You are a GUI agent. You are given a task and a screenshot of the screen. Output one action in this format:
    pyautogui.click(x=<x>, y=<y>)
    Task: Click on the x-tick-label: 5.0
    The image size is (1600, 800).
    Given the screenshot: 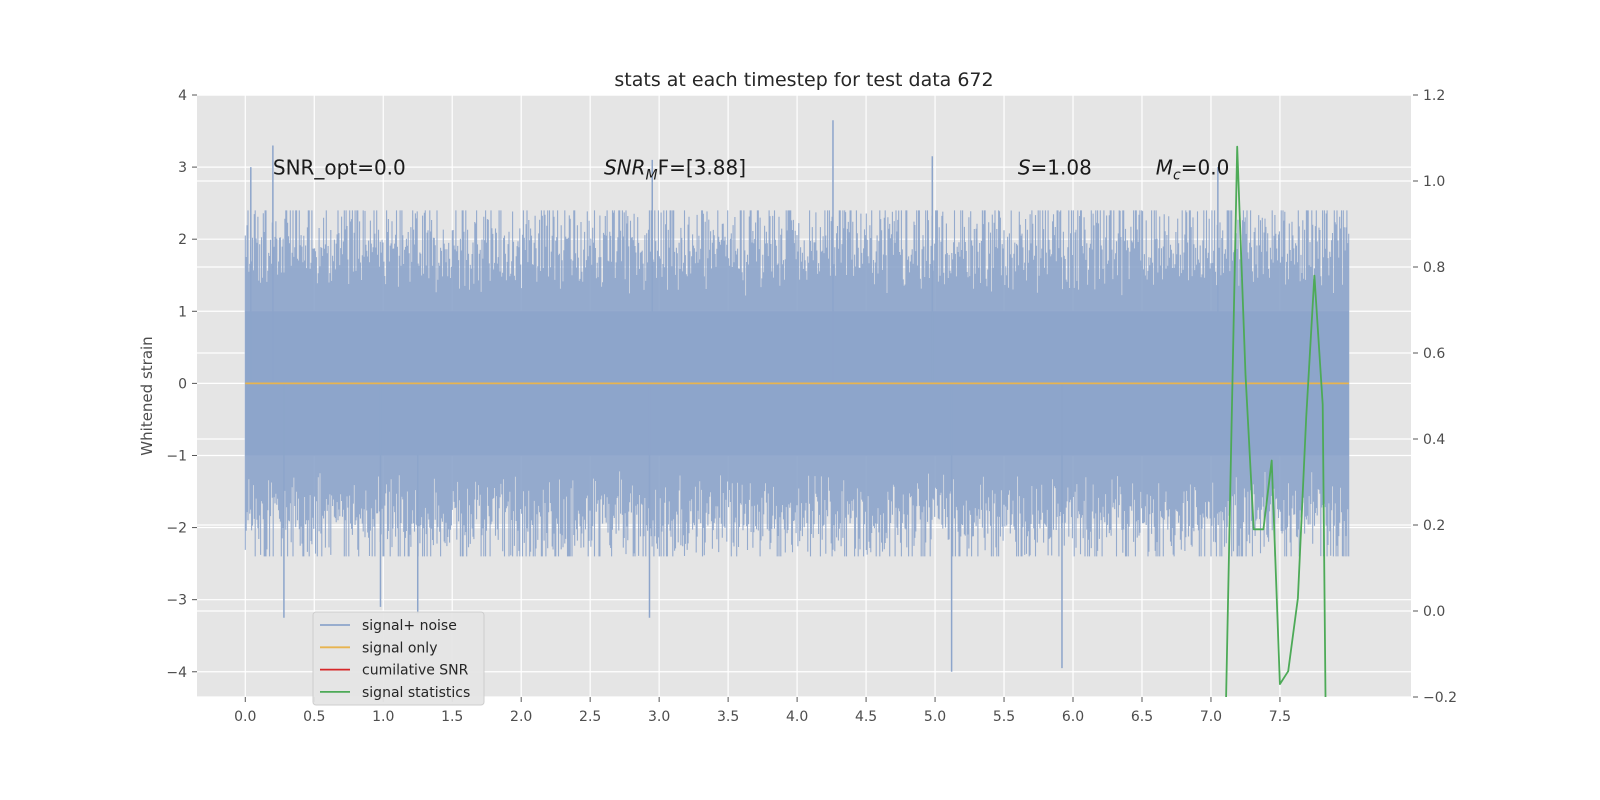 What is the action you would take?
    pyautogui.click(x=935, y=717)
    